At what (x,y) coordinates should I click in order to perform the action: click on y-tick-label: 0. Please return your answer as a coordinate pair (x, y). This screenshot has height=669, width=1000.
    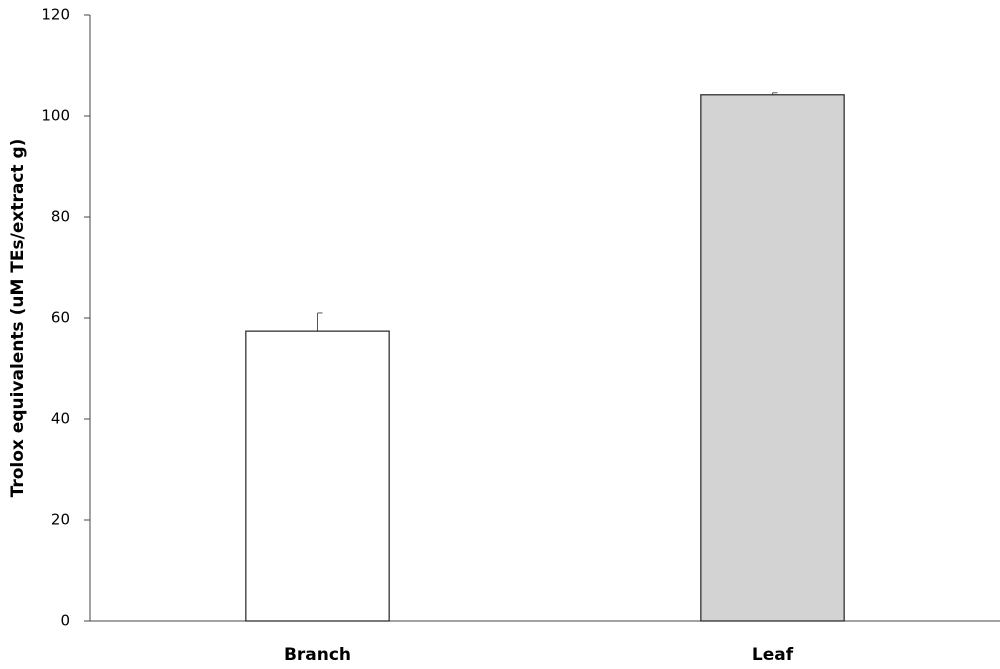
    Looking at the image, I should click on (65, 621).